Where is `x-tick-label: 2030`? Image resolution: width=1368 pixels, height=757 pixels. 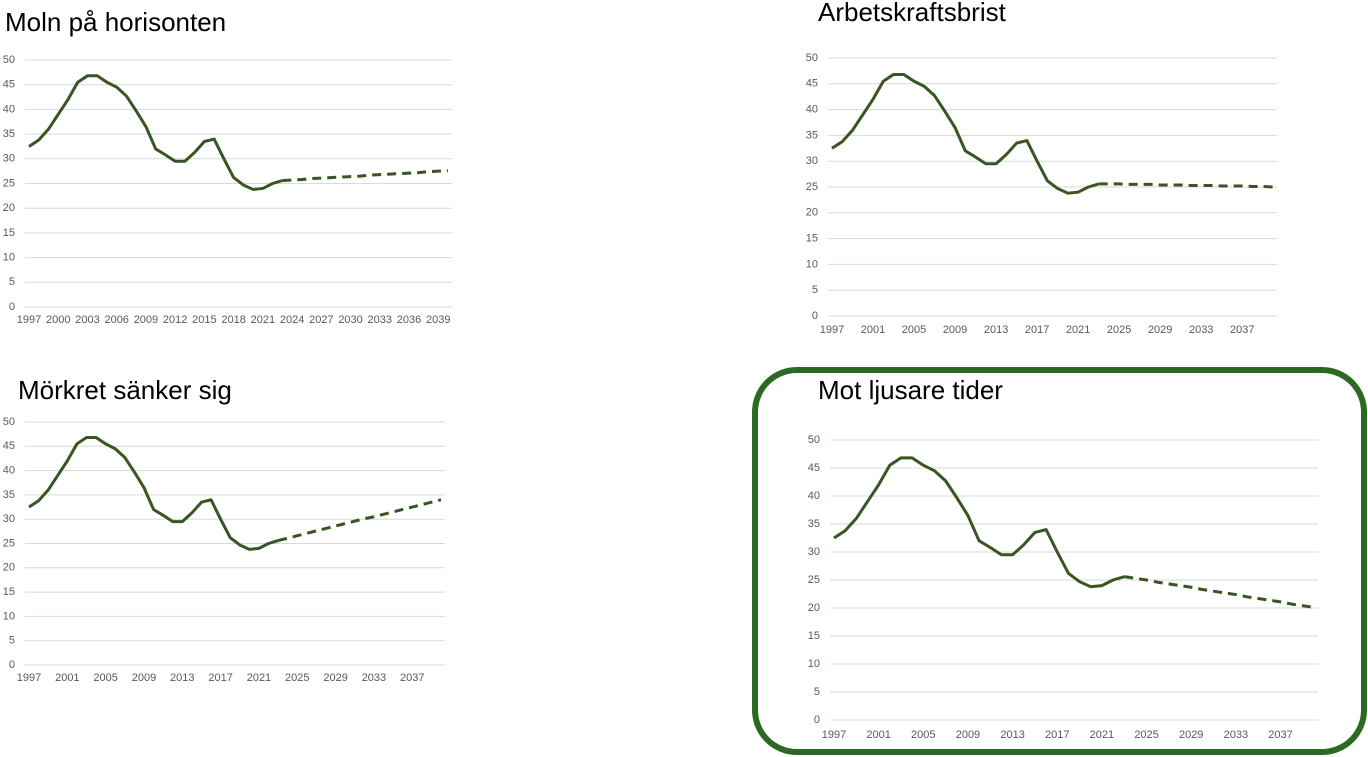 x-tick-label: 2030 is located at coordinates (350, 320).